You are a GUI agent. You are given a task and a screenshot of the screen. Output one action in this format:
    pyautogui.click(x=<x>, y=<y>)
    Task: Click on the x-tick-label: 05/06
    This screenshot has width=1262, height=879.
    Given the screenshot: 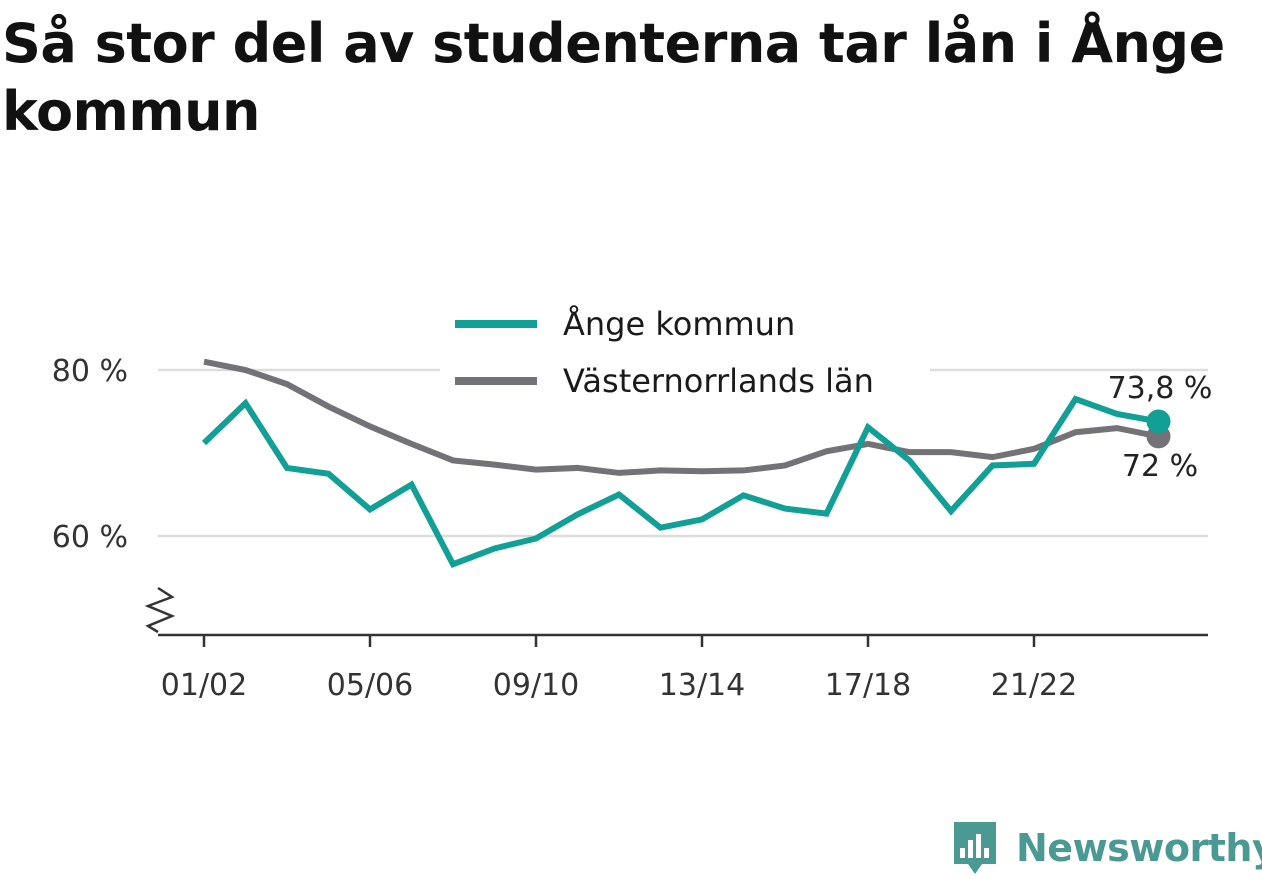 What is the action you would take?
    pyautogui.click(x=370, y=685)
    